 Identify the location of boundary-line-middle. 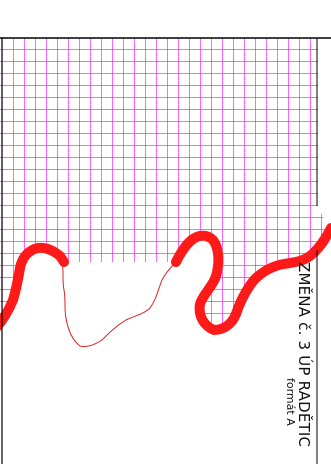
(206, 282).